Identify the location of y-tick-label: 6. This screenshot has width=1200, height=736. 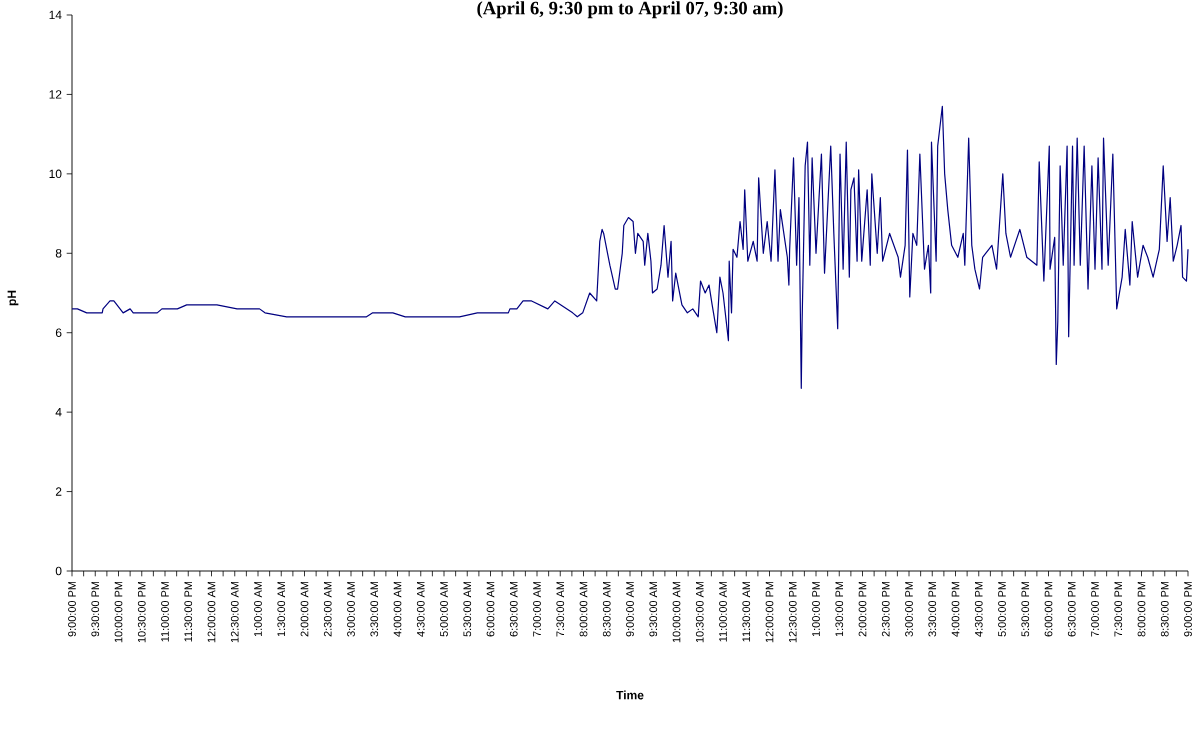
(58, 332).